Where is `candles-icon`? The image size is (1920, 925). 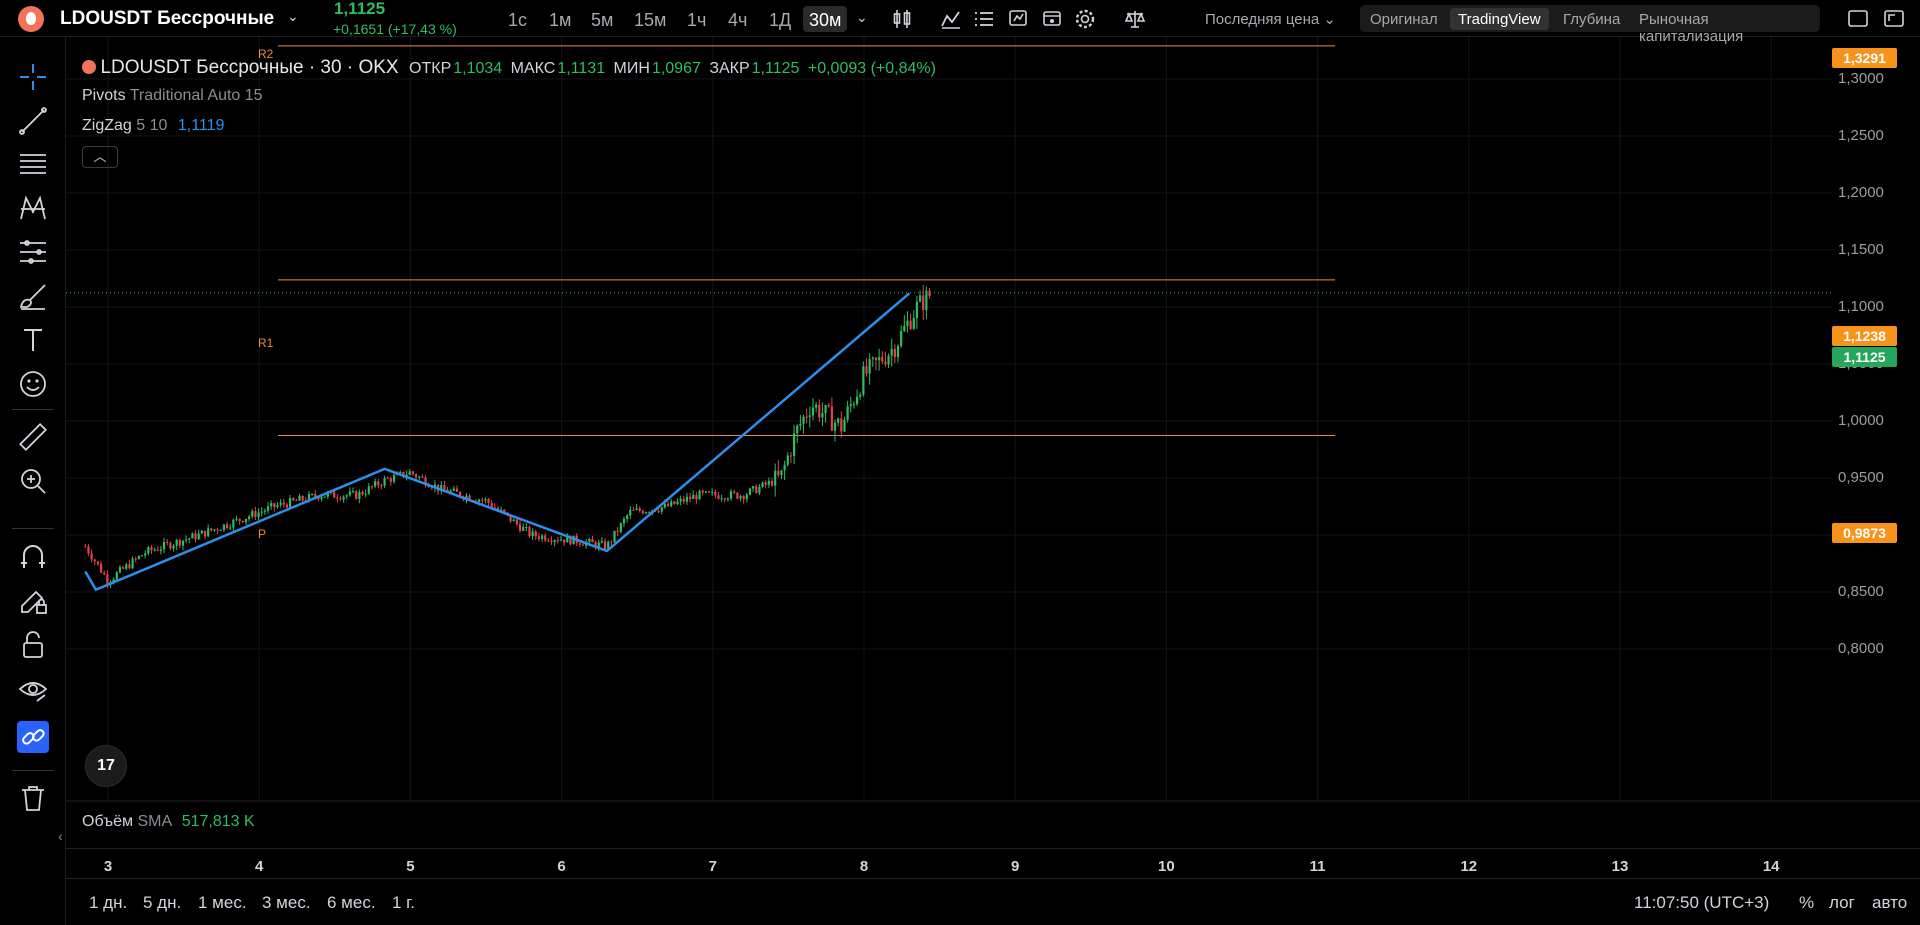 candles-icon is located at coordinates (903, 19).